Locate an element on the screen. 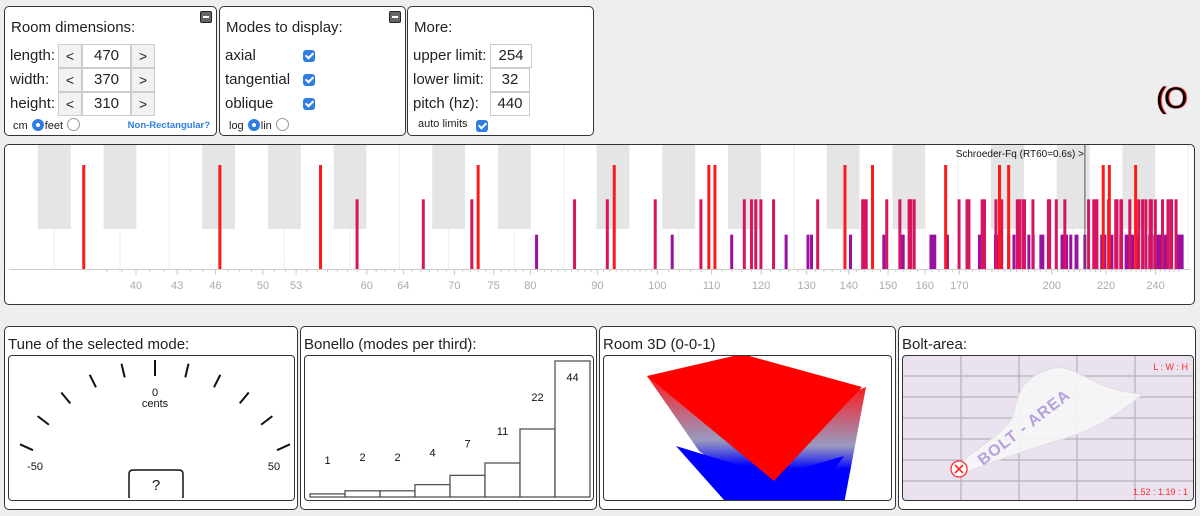  unit-selector: cm feet is located at coordinates (47, 125).